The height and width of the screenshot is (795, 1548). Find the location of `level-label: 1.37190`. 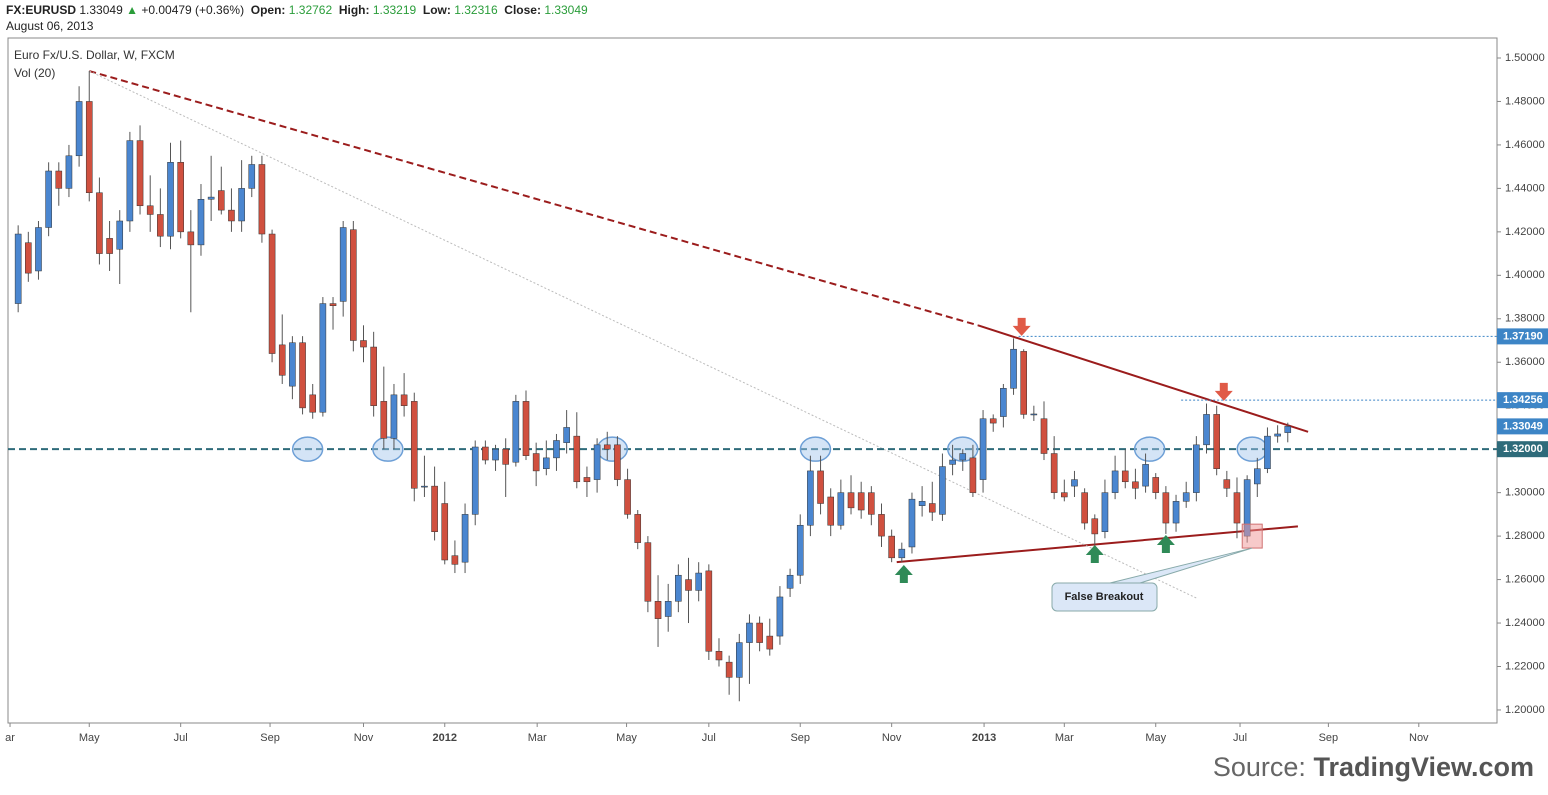

level-label: 1.37190 is located at coordinates (1523, 336).